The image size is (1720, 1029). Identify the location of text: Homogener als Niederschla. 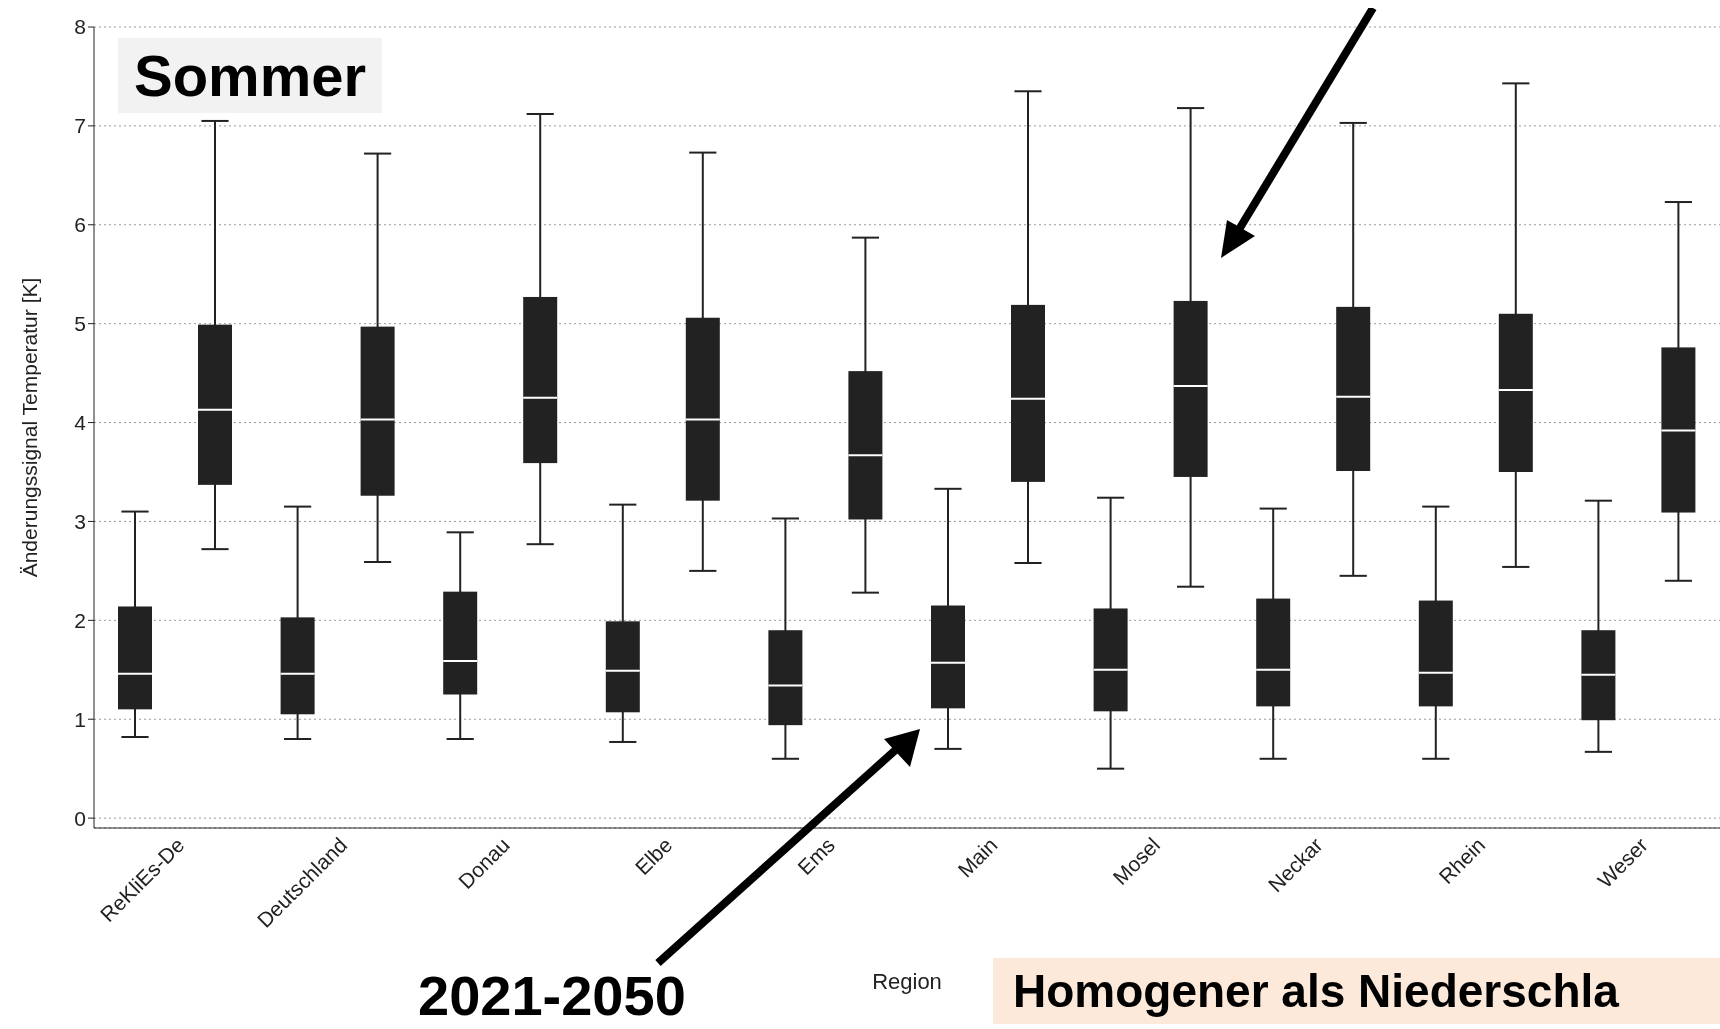
(1356, 991).